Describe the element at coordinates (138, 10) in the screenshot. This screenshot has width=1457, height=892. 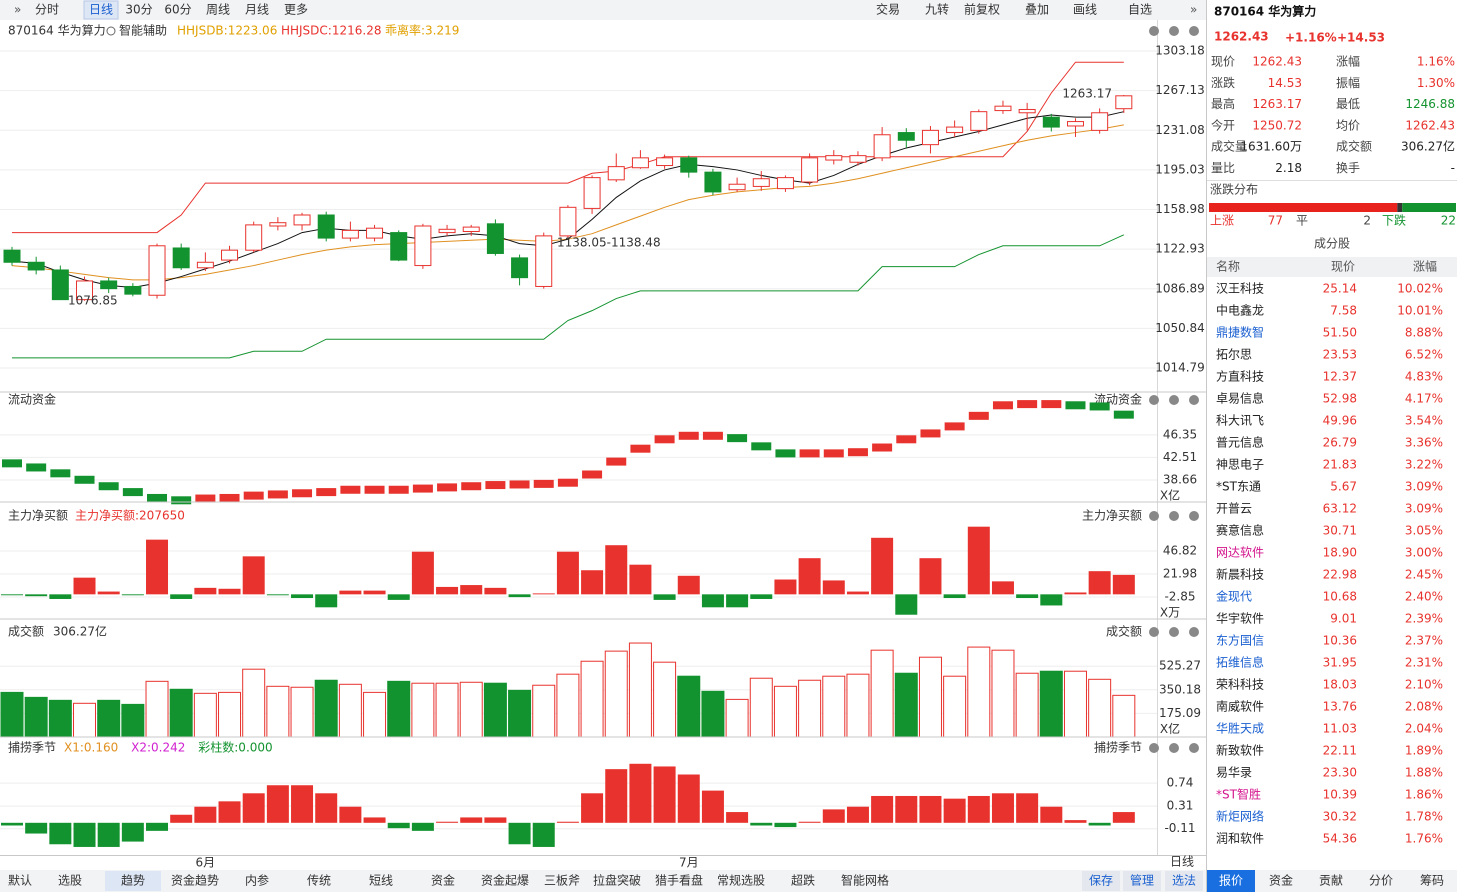
I see `period-tab: 30分` at that location.